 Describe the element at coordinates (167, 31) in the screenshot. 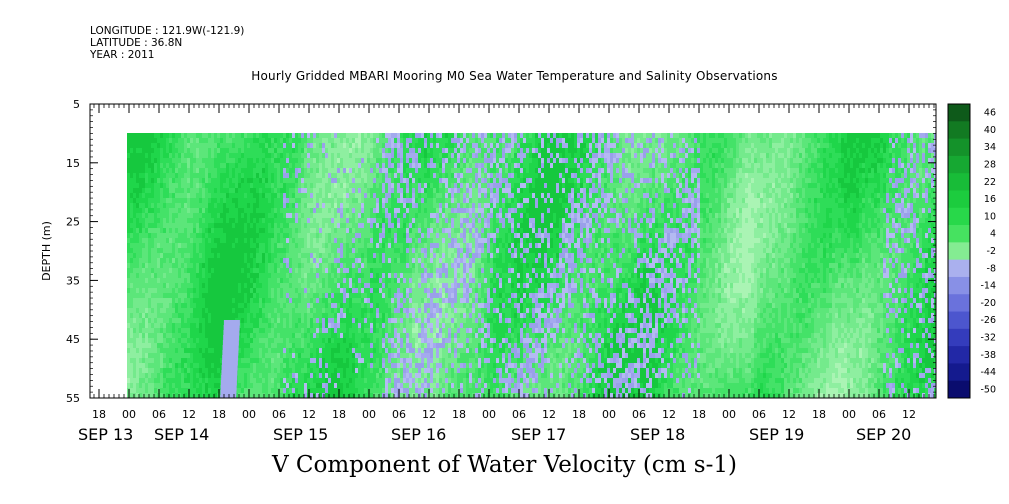

I see `longitude-label: LONGITUDE : 121.9W(-121.9)` at that location.